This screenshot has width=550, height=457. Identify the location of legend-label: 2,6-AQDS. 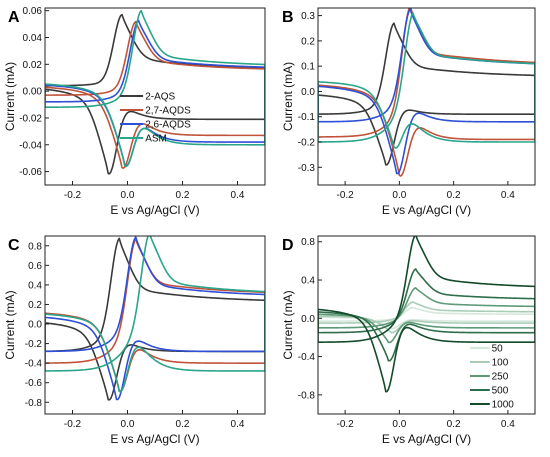
(168, 125).